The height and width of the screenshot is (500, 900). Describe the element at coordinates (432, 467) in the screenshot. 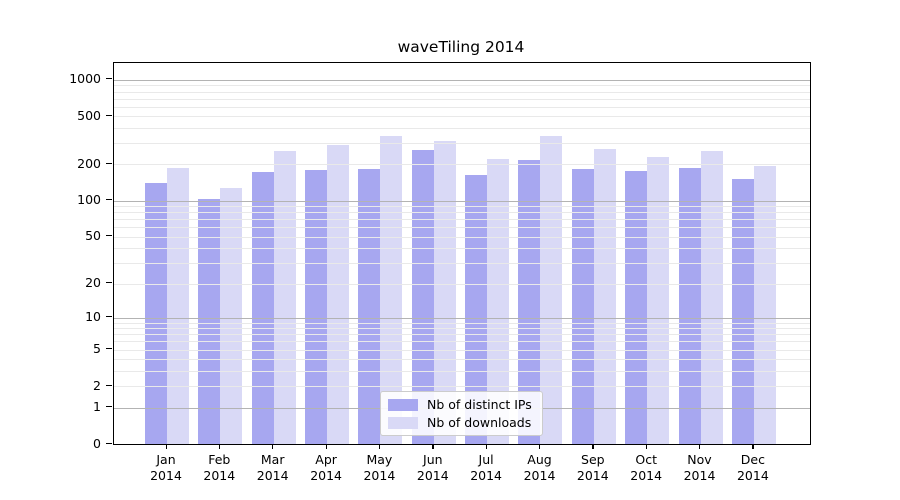

I see `x-tick-label-jun: Jun 2014` at that location.